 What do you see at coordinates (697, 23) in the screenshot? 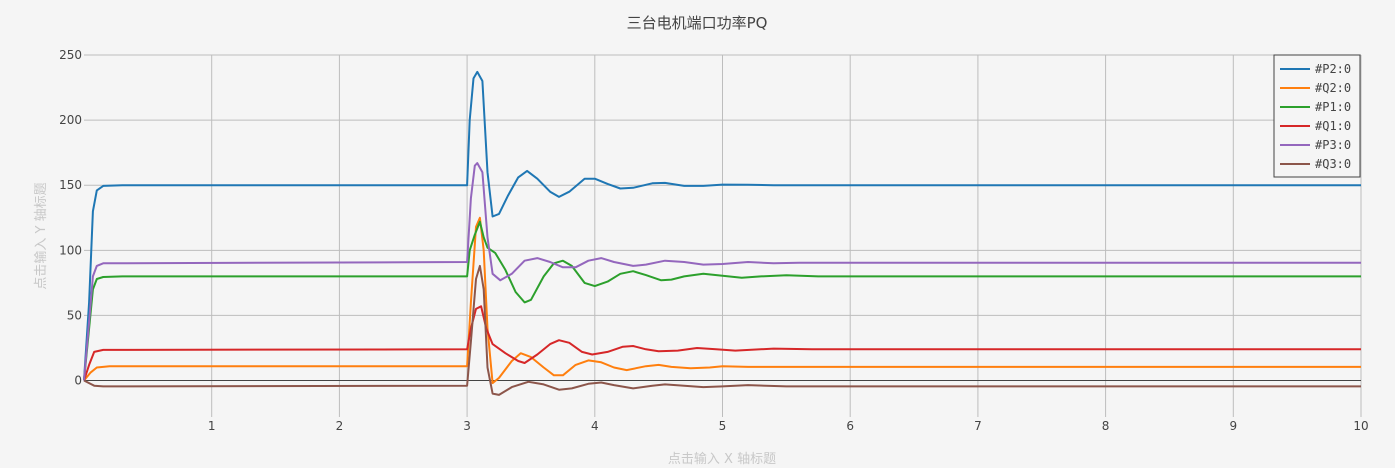
I see `chart-title: 三台电机端口功率PQ` at bounding box center [697, 23].